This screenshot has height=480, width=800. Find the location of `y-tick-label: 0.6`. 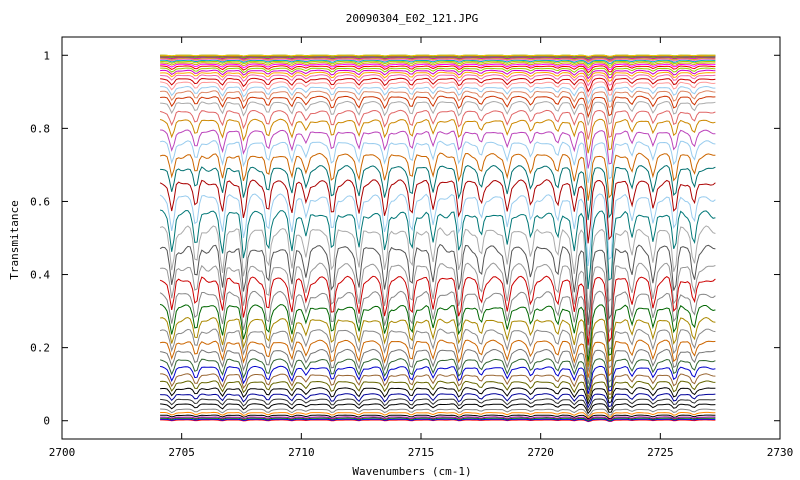

y-tick-label: 0.6 is located at coordinates (40, 201).